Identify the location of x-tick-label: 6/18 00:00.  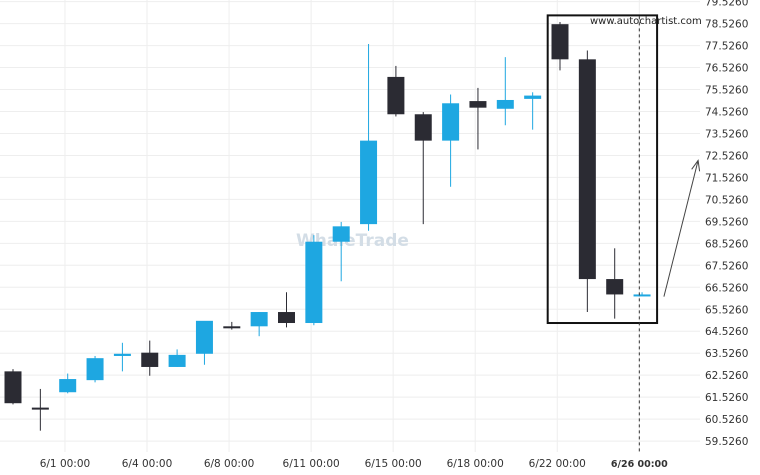
(475, 464).